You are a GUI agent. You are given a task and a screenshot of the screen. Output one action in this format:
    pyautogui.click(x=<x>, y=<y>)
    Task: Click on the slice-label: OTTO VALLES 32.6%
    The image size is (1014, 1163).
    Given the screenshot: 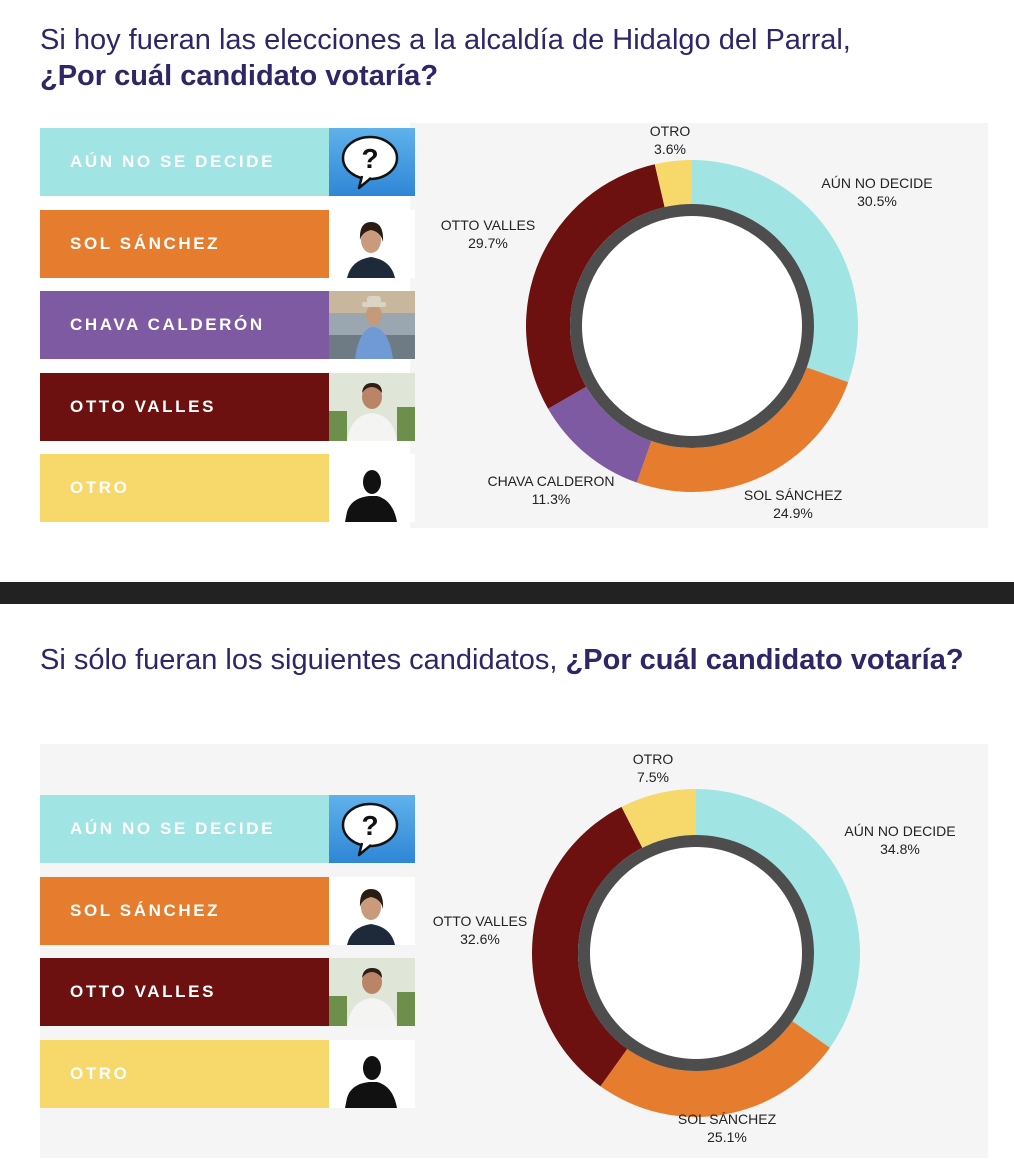 What is the action you would take?
    pyautogui.click(x=480, y=930)
    